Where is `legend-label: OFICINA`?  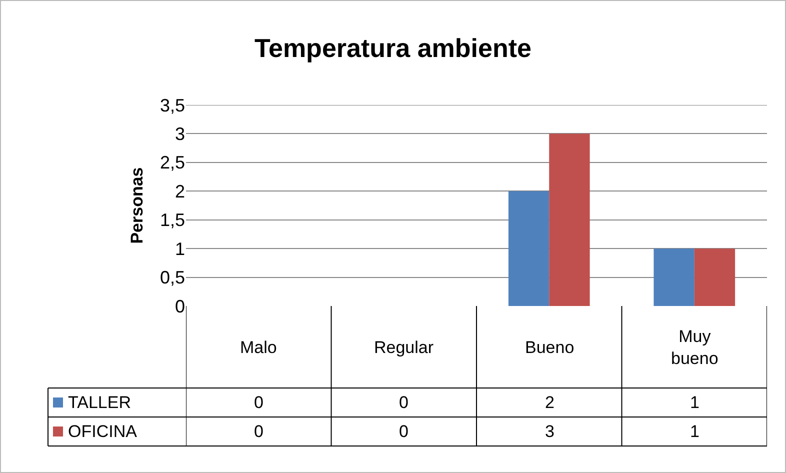
legend-label: OFICINA is located at coordinates (103, 431).